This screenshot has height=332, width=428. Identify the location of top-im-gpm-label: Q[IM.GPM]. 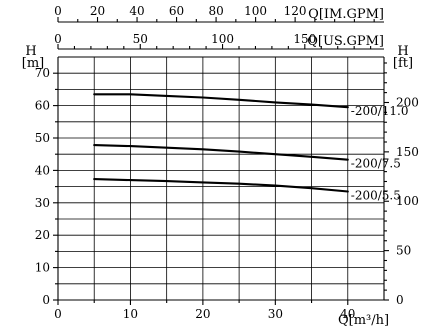
(346, 14).